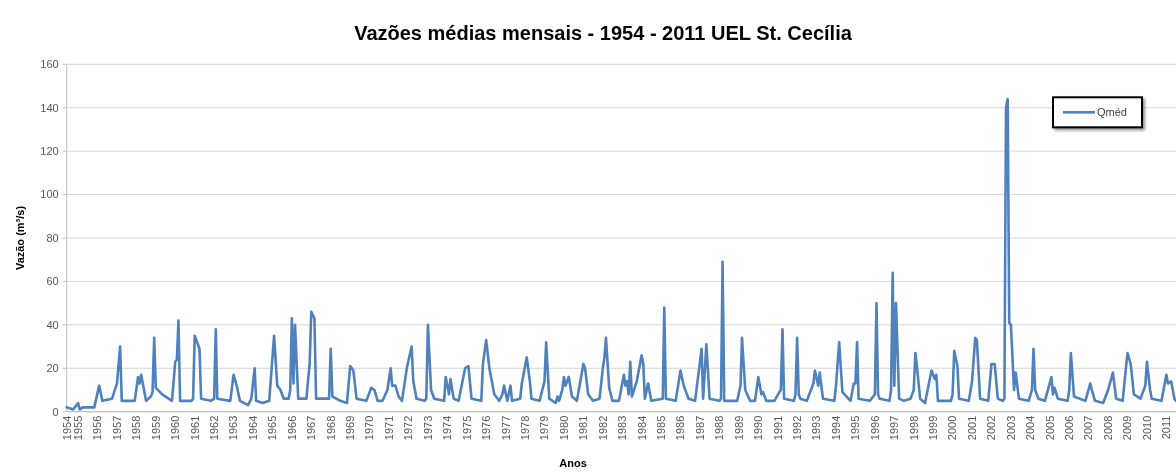  What do you see at coordinates (486, 428) in the screenshot?
I see `x-tick-label: 1976` at bounding box center [486, 428].